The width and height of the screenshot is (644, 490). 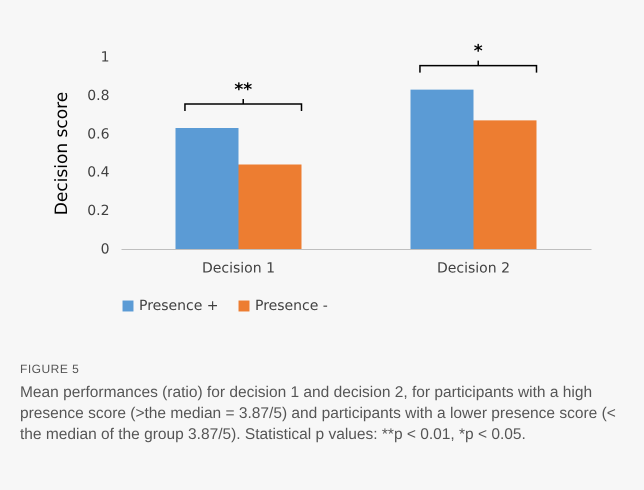 What do you see at coordinates (238, 268) in the screenshot?
I see `x-tick-label: Decision 1` at bounding box center [238, 268].